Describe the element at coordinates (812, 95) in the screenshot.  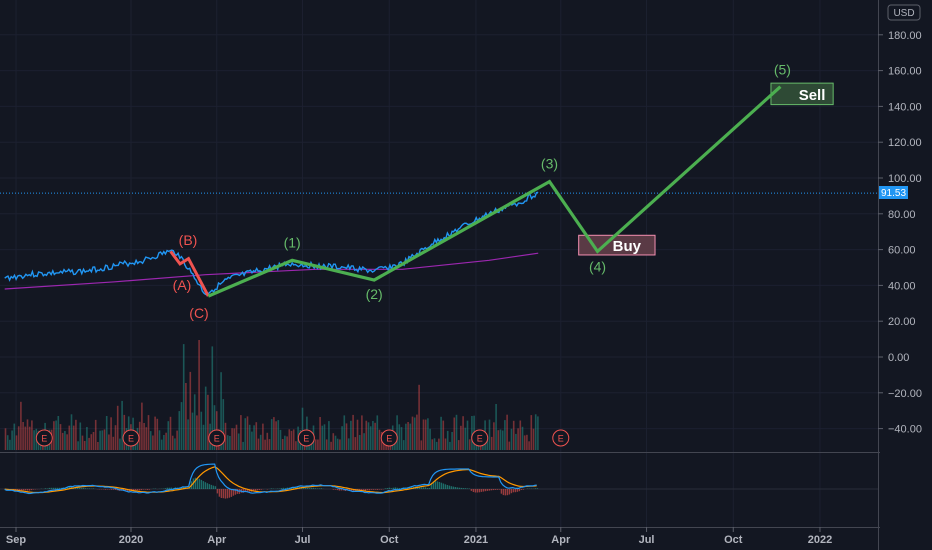
I see `sell-zone-label: Sell` at that location.